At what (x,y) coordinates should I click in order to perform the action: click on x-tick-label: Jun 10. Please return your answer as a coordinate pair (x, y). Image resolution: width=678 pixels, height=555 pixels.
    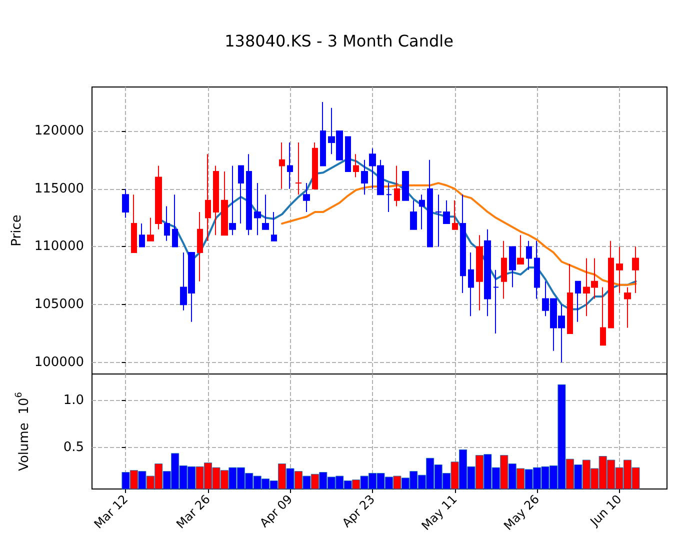
    Looking at the image, I should click on (605, 511).